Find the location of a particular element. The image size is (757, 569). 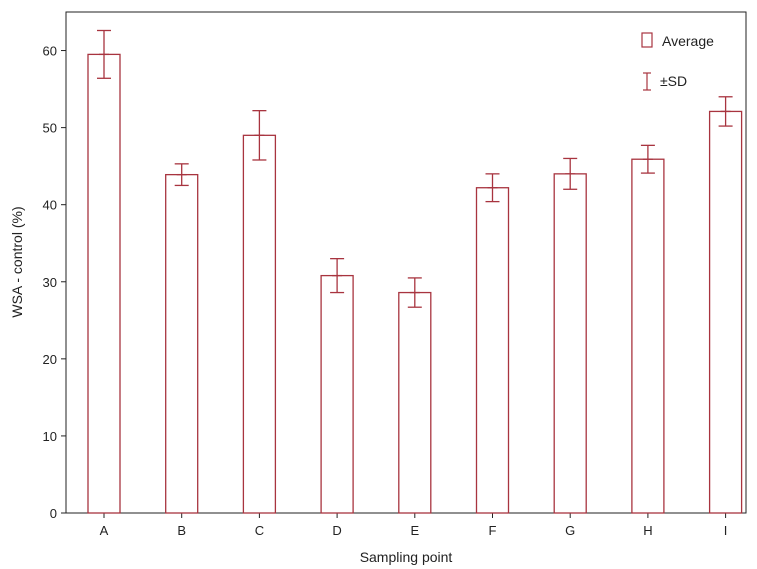

y-tick-label: 10 is located at coordinates (50, 436).